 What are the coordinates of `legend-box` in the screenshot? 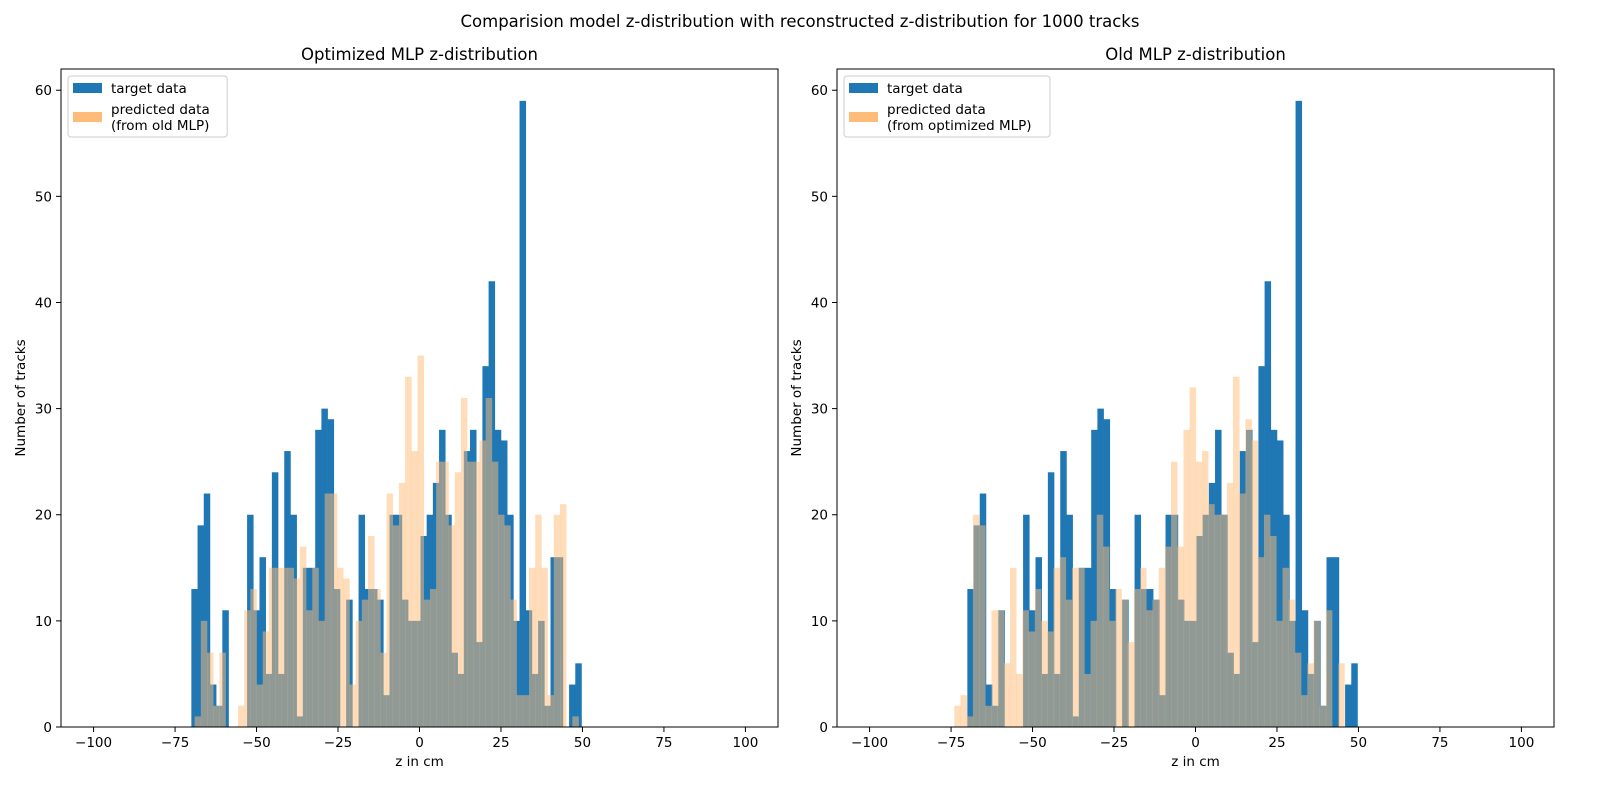 It's located at (947, 106).